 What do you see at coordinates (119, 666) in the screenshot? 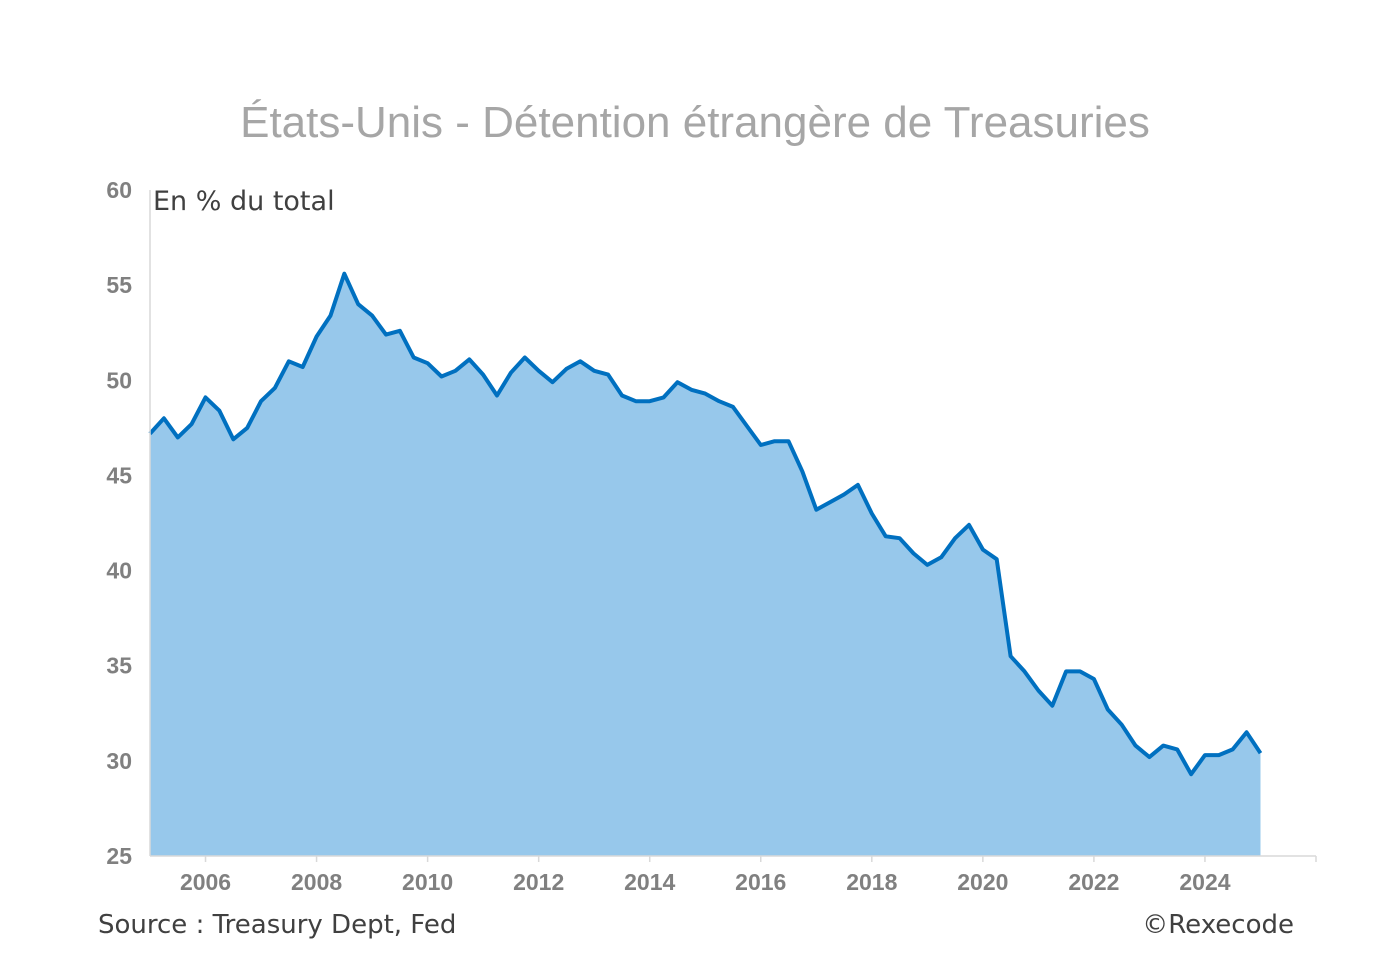
I see `y-tick-label: 35` at bounding box center [119, 666].